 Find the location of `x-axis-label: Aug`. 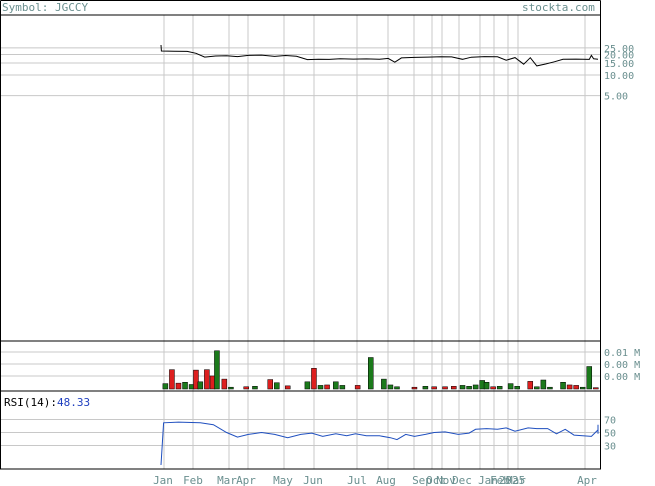

x-axis-label: Aug is located at coordinates (386, 480).